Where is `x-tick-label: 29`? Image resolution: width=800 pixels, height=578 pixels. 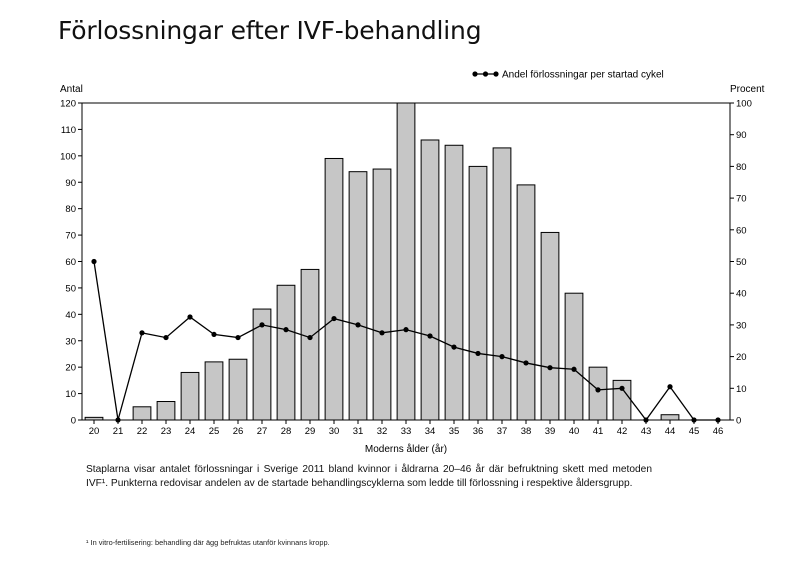 x-tick-label: 29 is located at coordinates (310, 431).